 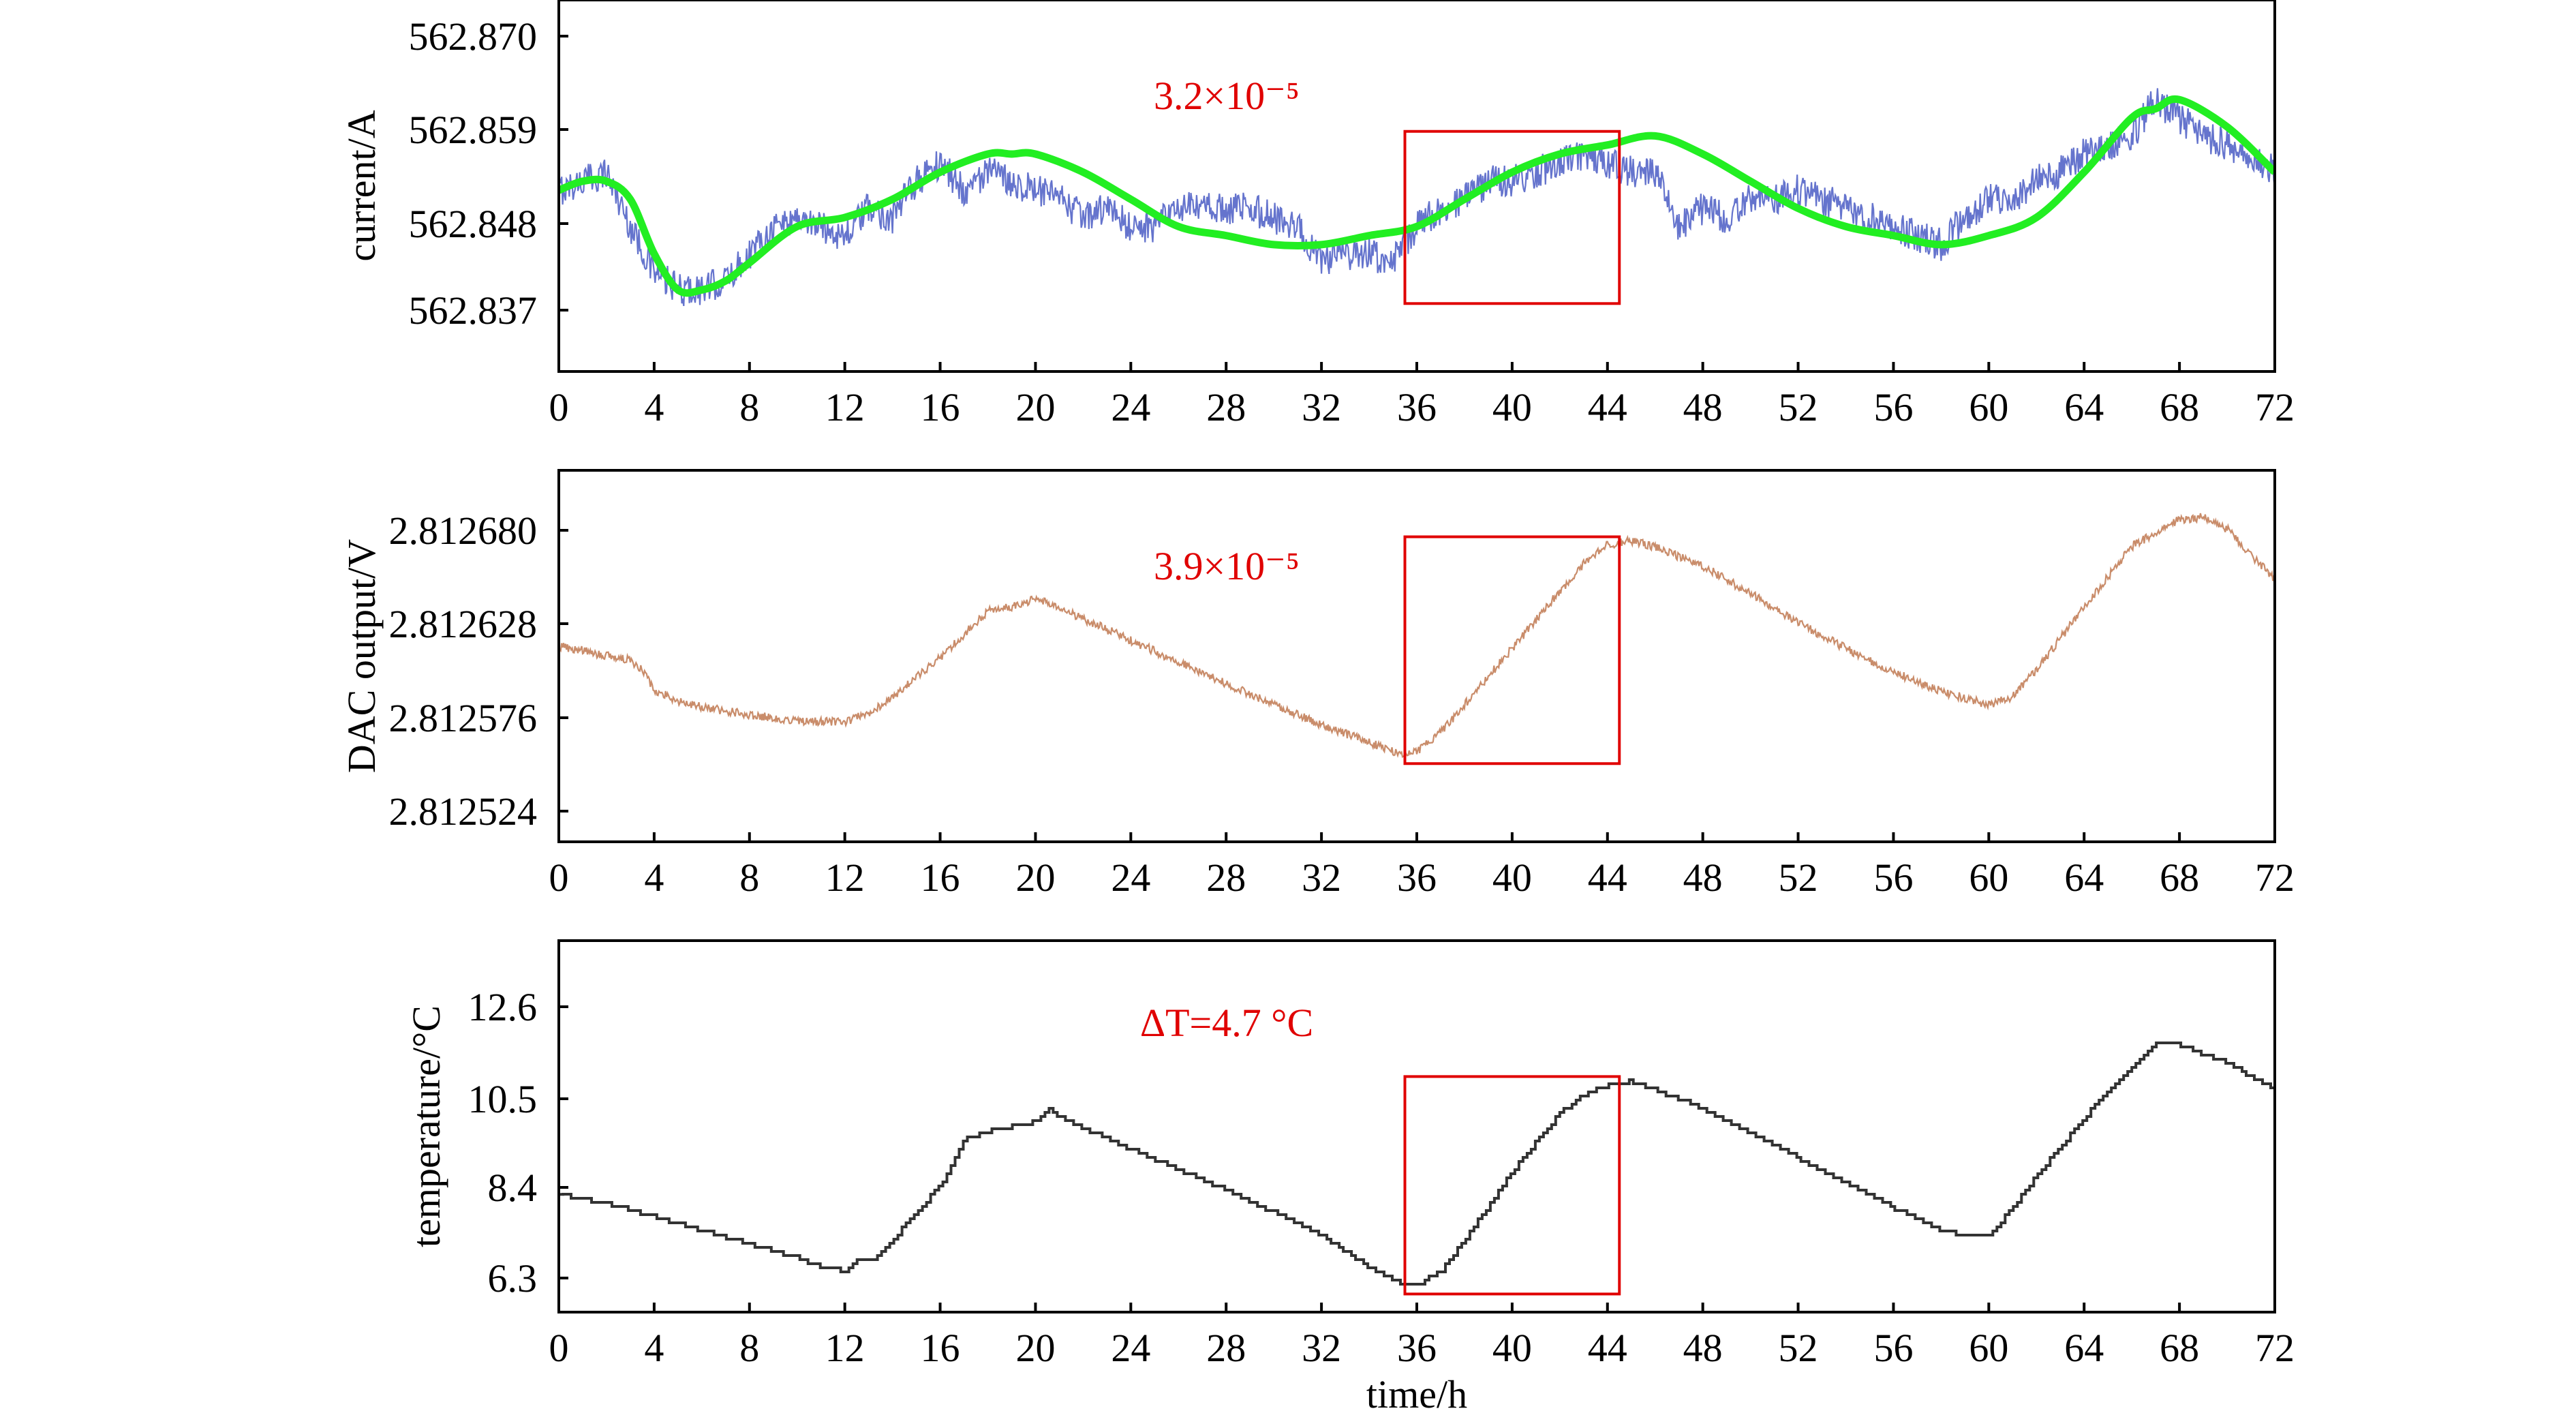 I want to click on annotation-label: ΔT=4.7 °C, so click(x=1226, y=1023).